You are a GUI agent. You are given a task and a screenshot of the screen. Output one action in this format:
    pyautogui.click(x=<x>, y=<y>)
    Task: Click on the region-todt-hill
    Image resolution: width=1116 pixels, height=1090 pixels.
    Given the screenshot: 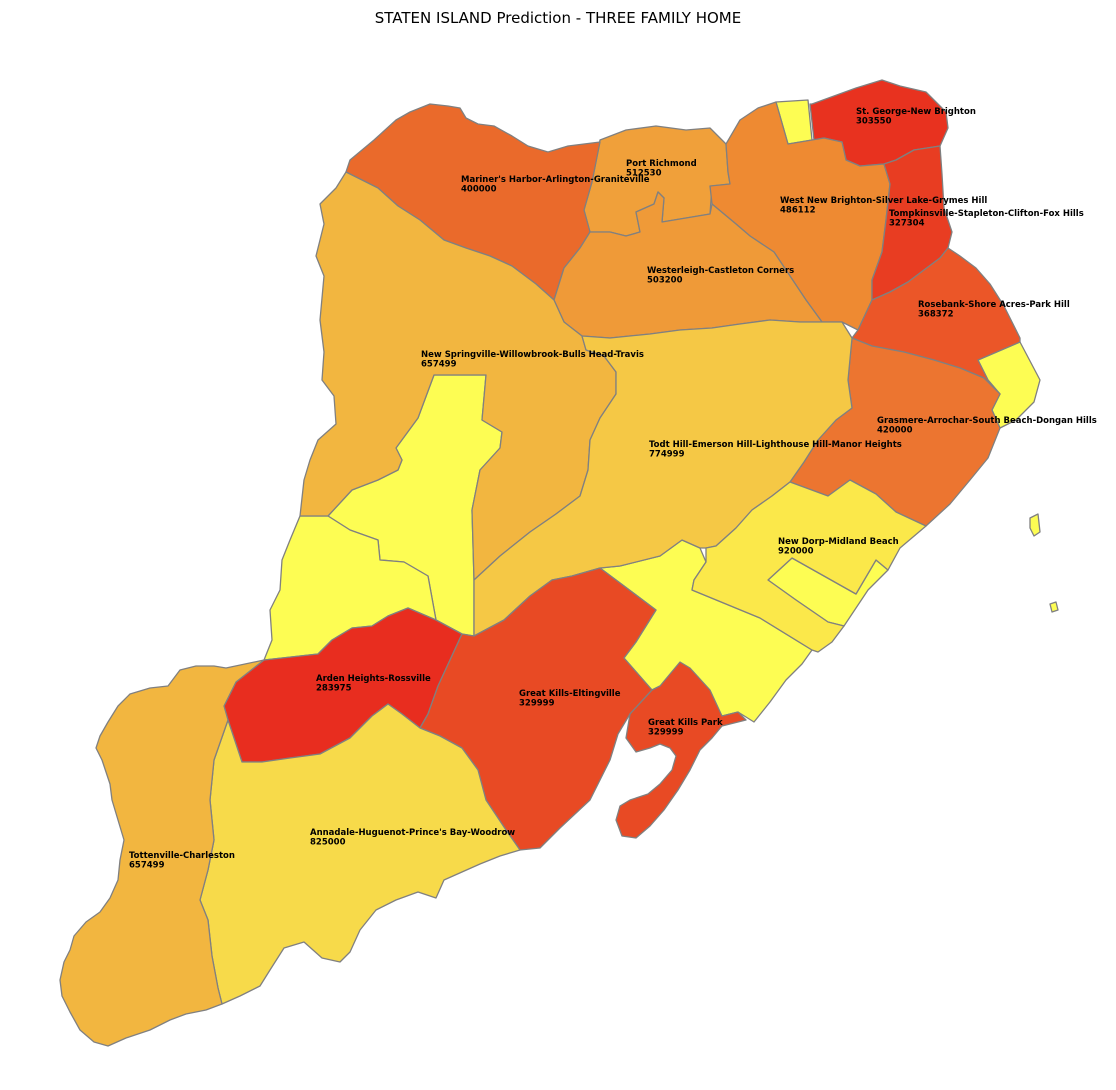 What is the action you would take?
    pyautogui.click(x=663, y=478)
    